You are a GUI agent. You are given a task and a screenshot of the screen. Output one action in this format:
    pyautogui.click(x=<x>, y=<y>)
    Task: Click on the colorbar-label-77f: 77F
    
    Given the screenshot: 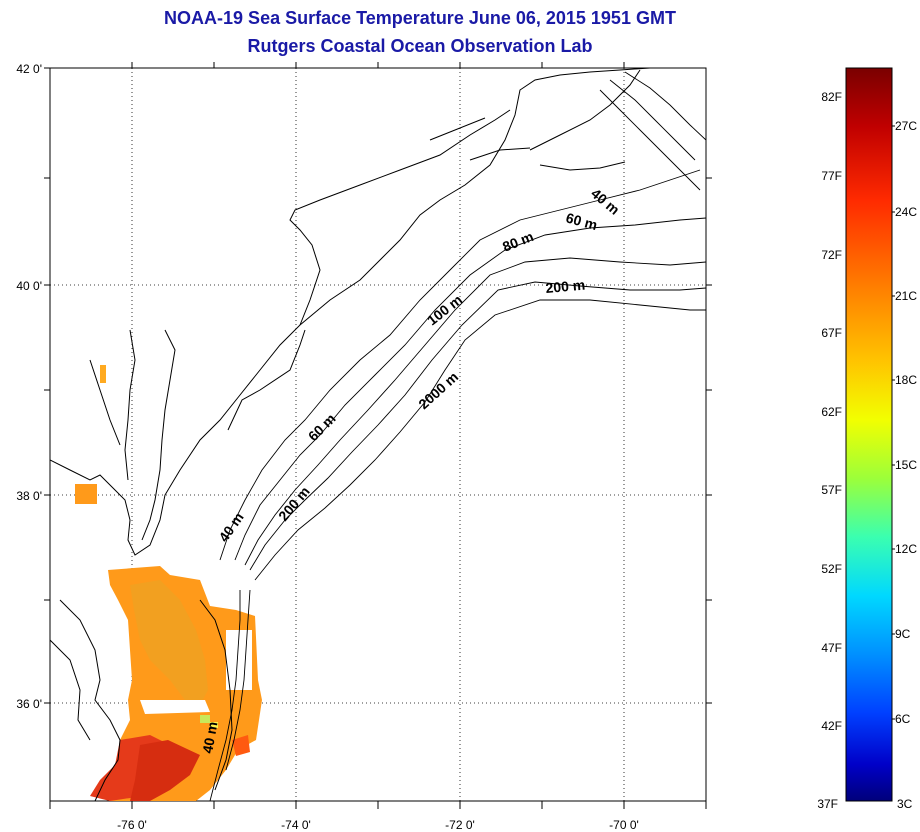 What is the action you would take?
    pyautogui.click(x=831, y=176)
    